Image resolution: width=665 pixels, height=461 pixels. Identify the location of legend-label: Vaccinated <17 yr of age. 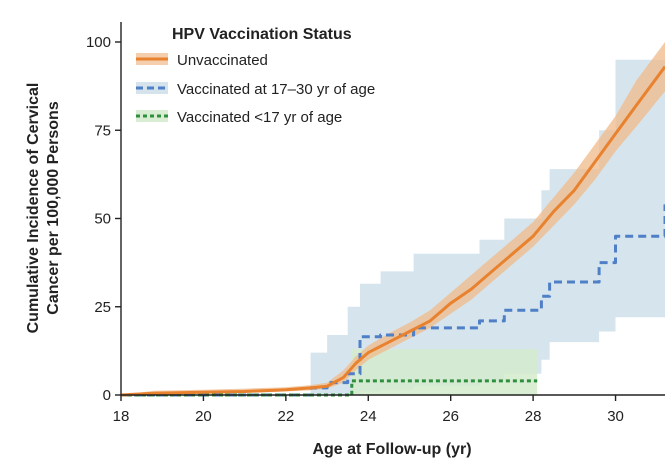
(259, 117).